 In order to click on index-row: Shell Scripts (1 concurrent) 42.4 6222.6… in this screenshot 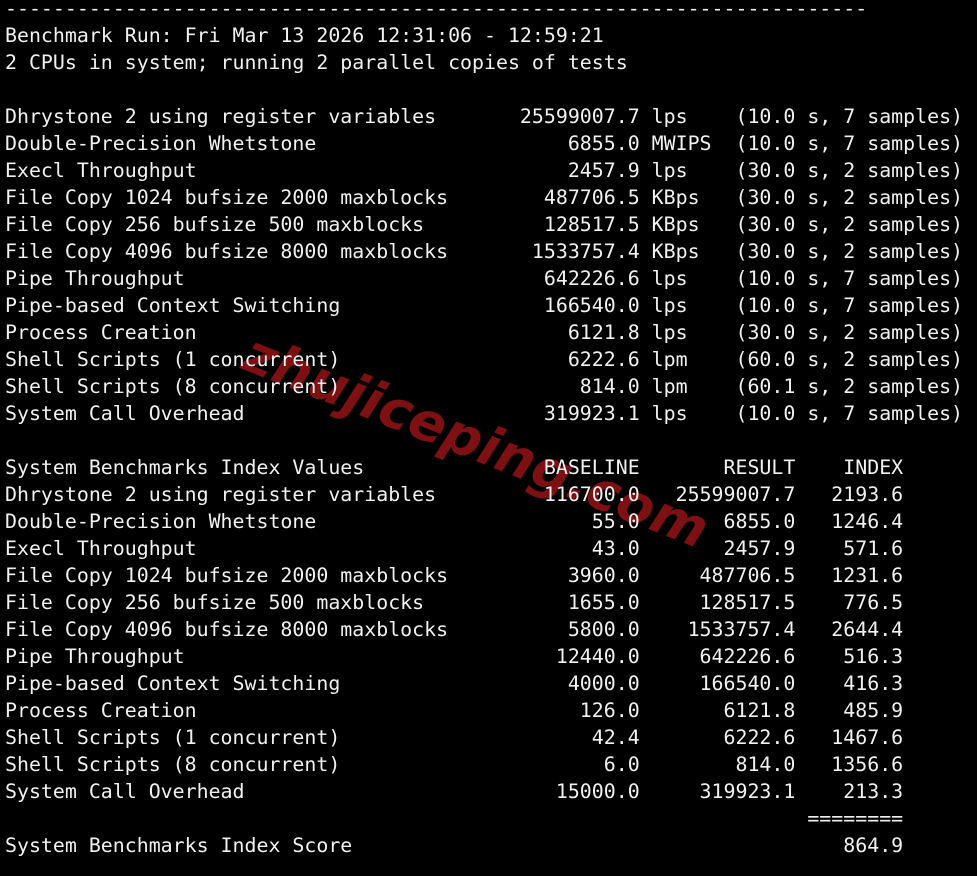, I will do `click(454, 737)`.